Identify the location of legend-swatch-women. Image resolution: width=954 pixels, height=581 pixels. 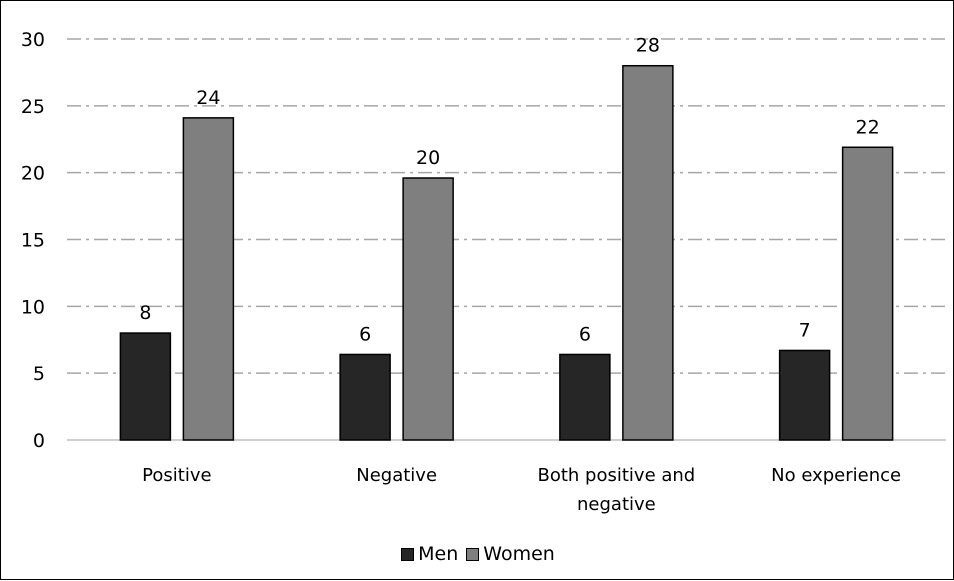
(473, 554).